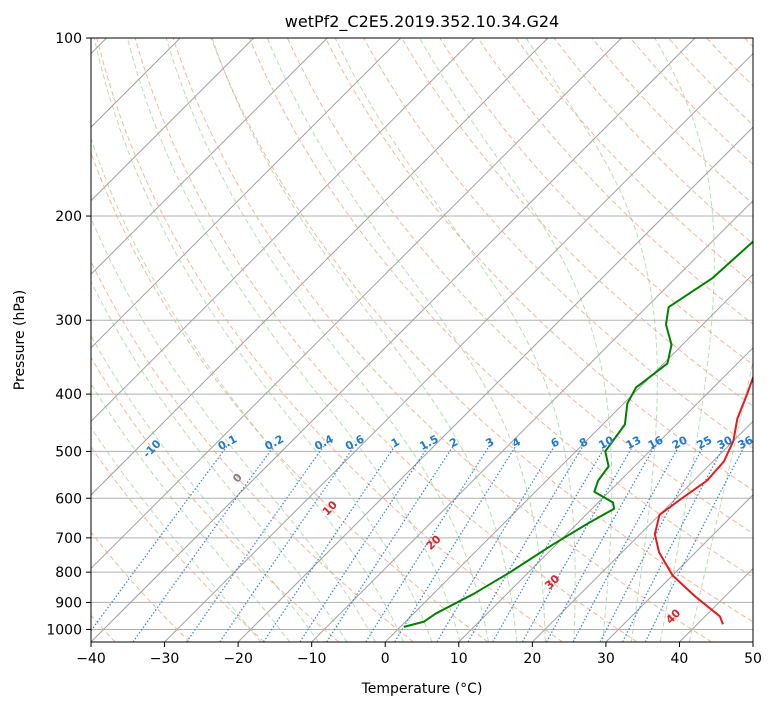 This screenshot has height=712, width=775. I want to click on y-tick-label: 200, so click(68, 217).